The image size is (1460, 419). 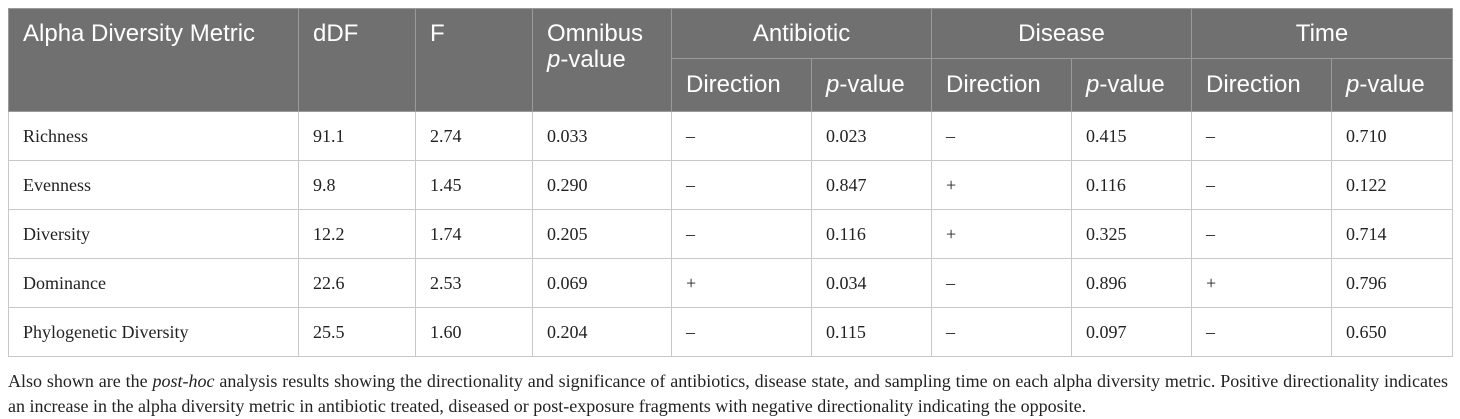 I want to click on cell-ddf: 25.5, so click(x=357, y=332).